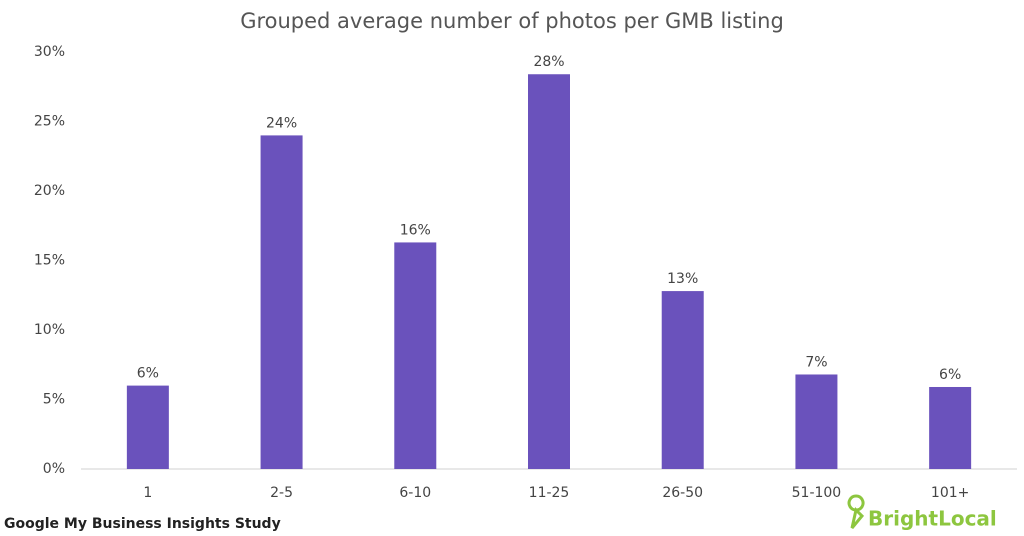  What do you see at coordinates (817, 493) in the screenshot?
I see `x-tick-label: 51-100` at bounding box center [817, 493].